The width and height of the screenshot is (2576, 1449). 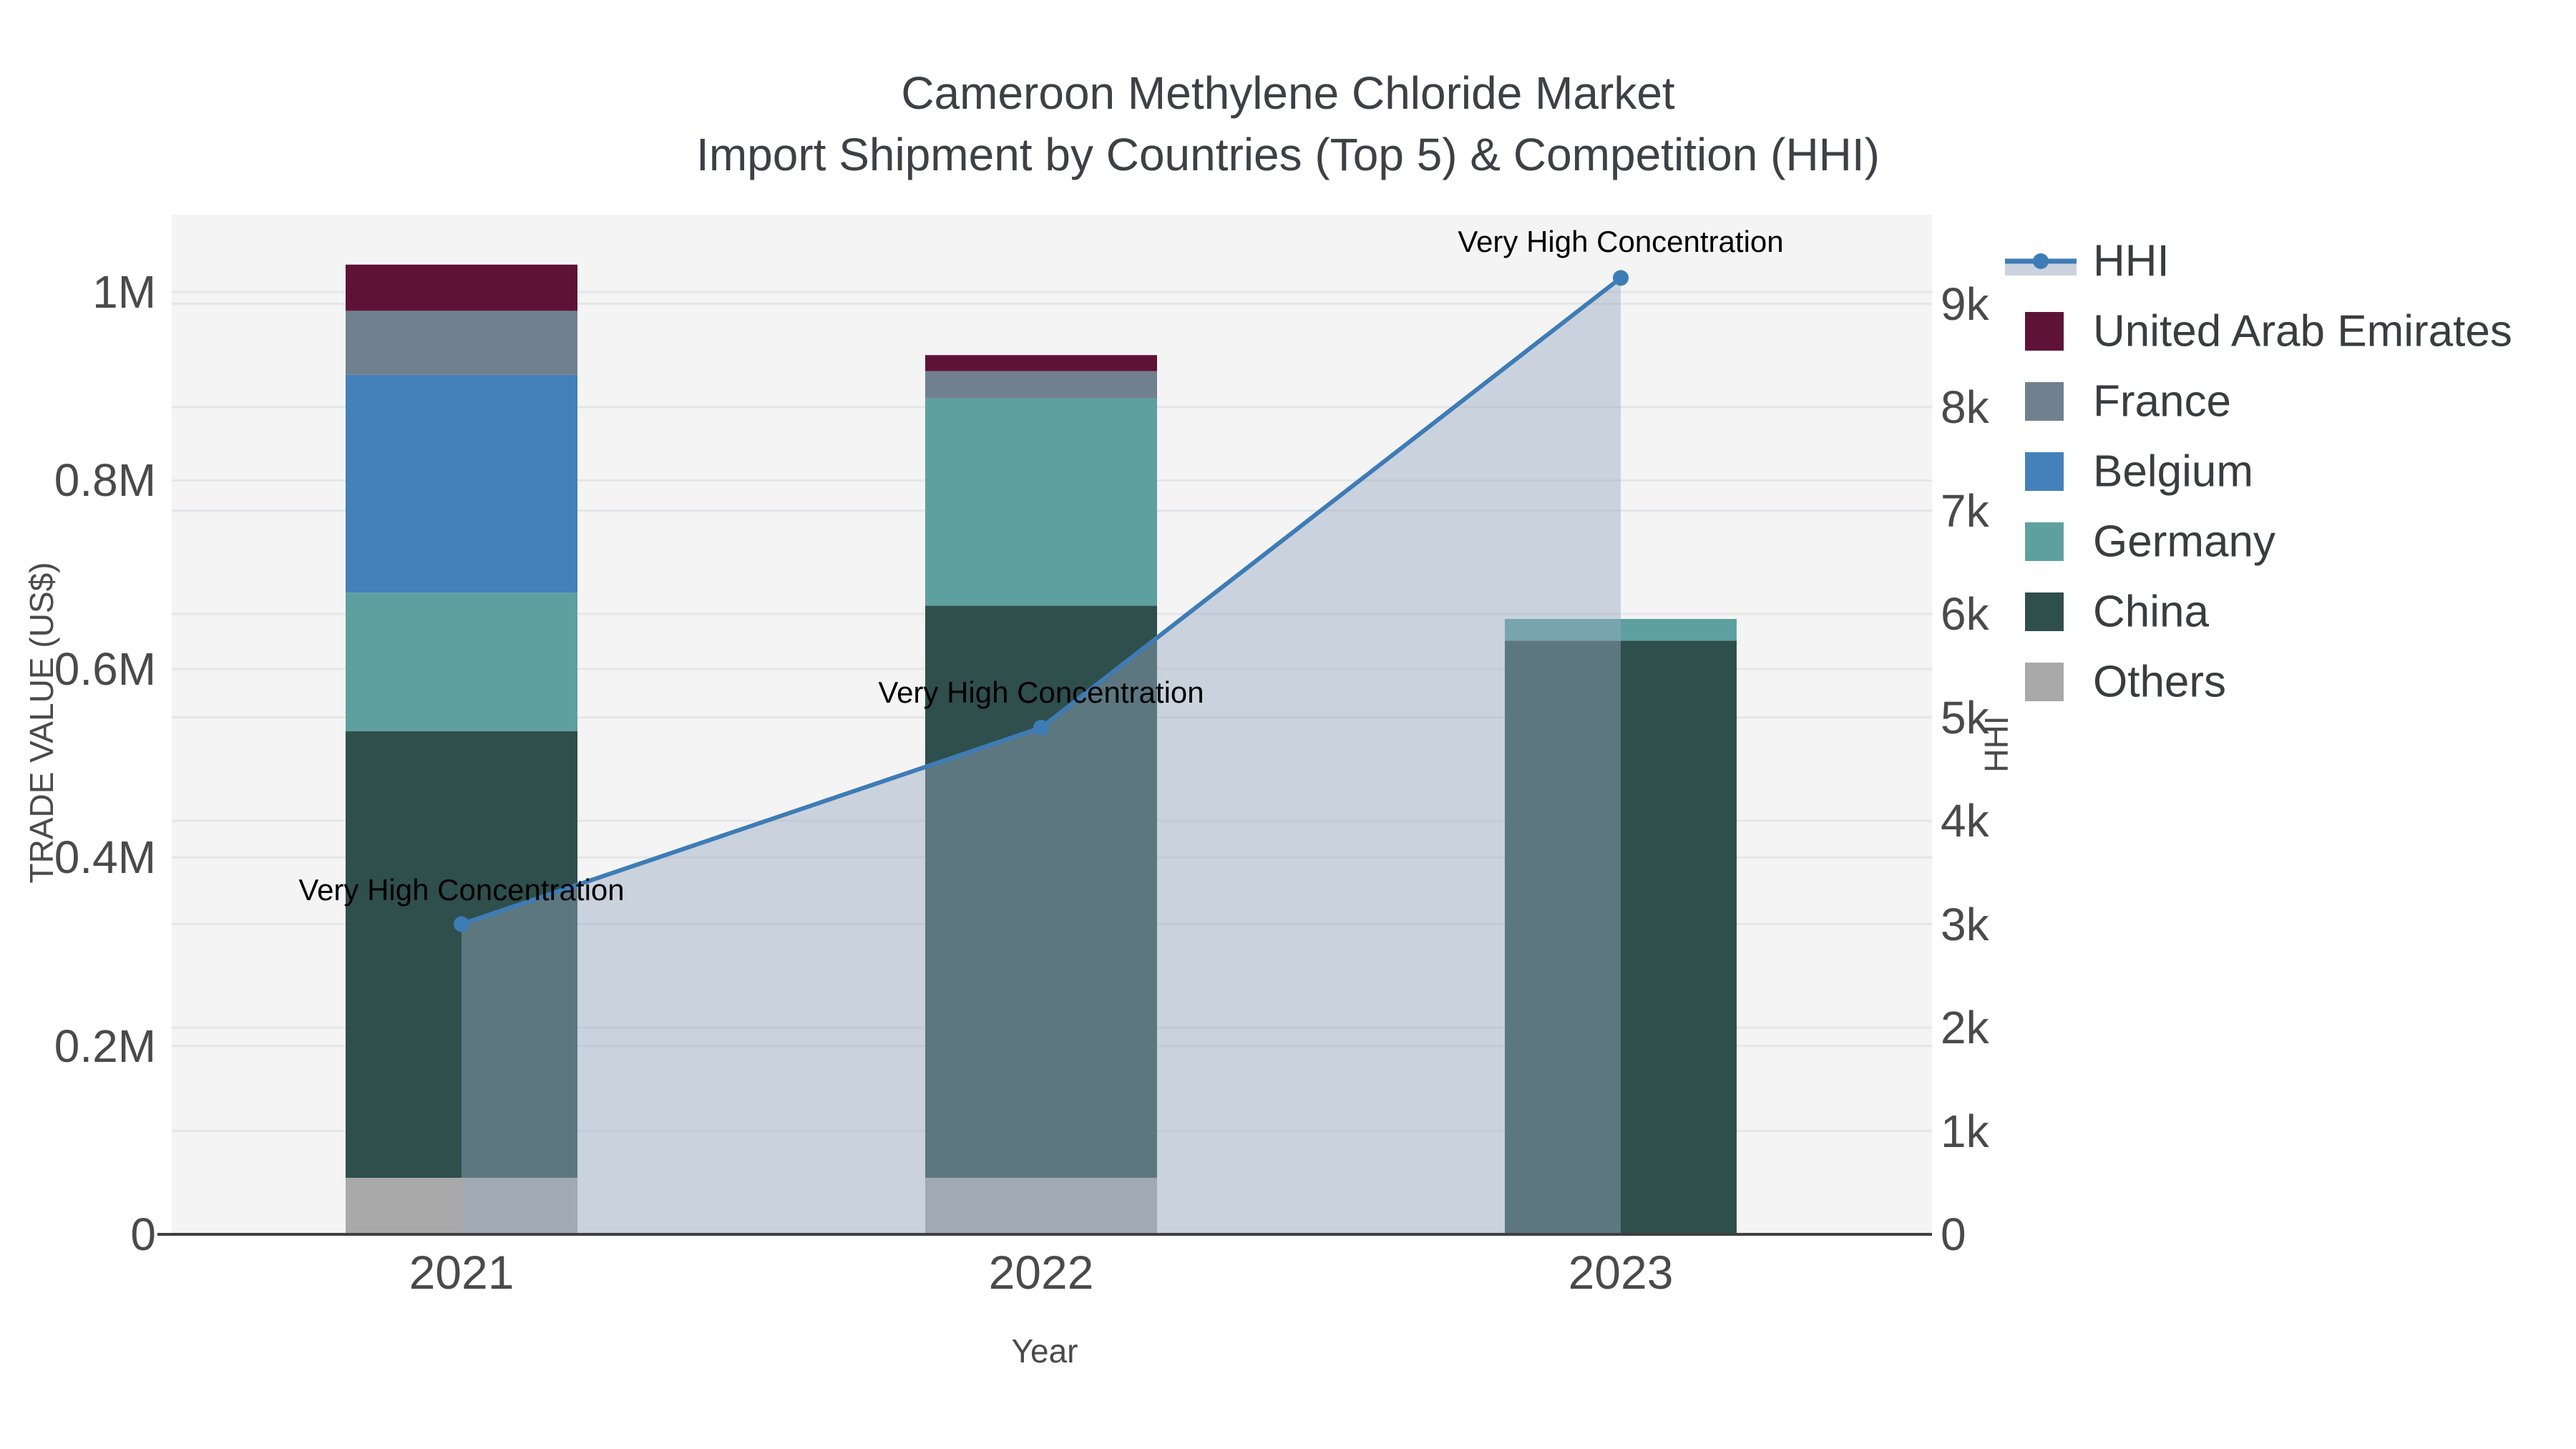 What do you see at coordinates (461, 890) in the screenshot?
I see `annotation-2021: Very High Concentration` at bounding box center [461, 890].